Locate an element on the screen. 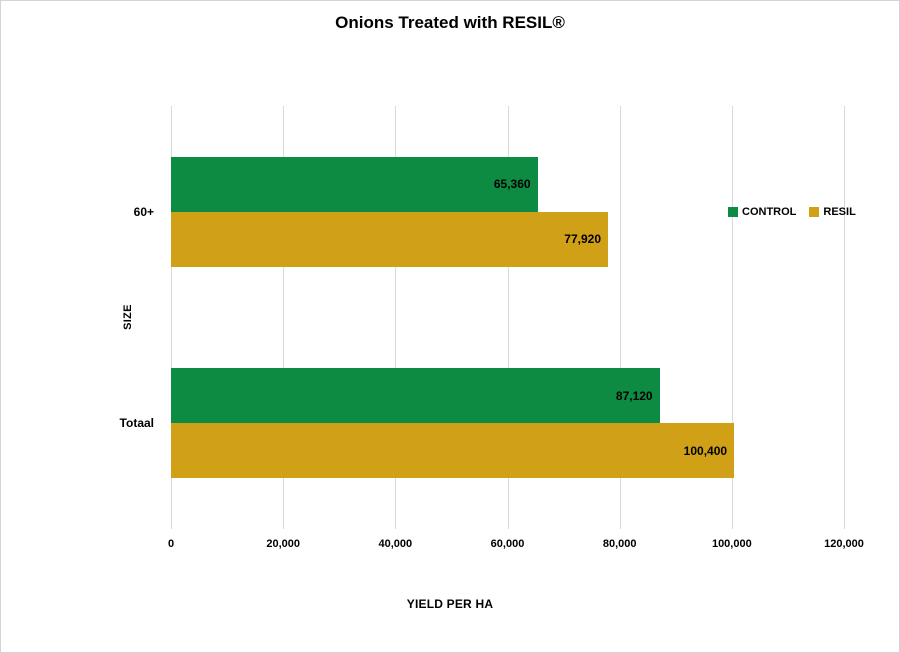  bar-control-60: 65,360 is located at coordinates (354, 184).